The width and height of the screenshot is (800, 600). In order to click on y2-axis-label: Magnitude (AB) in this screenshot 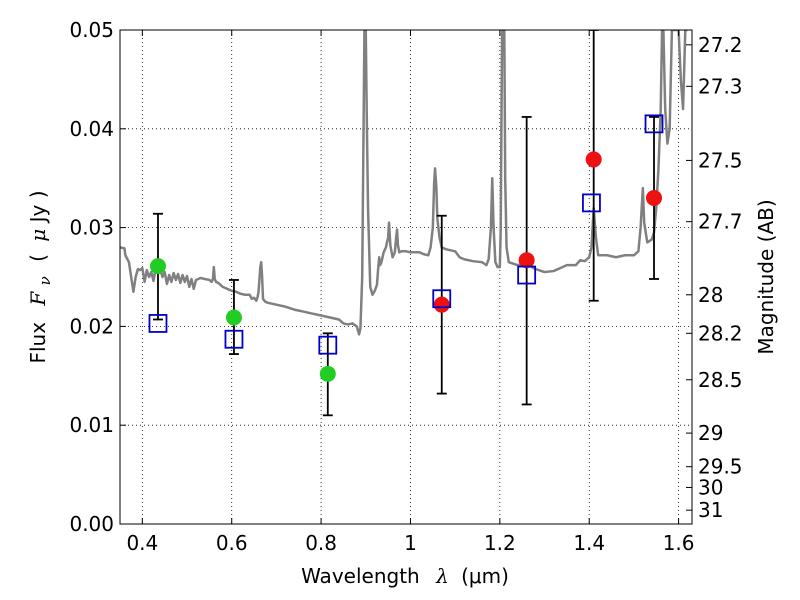, I will do `click(766, 276)`.